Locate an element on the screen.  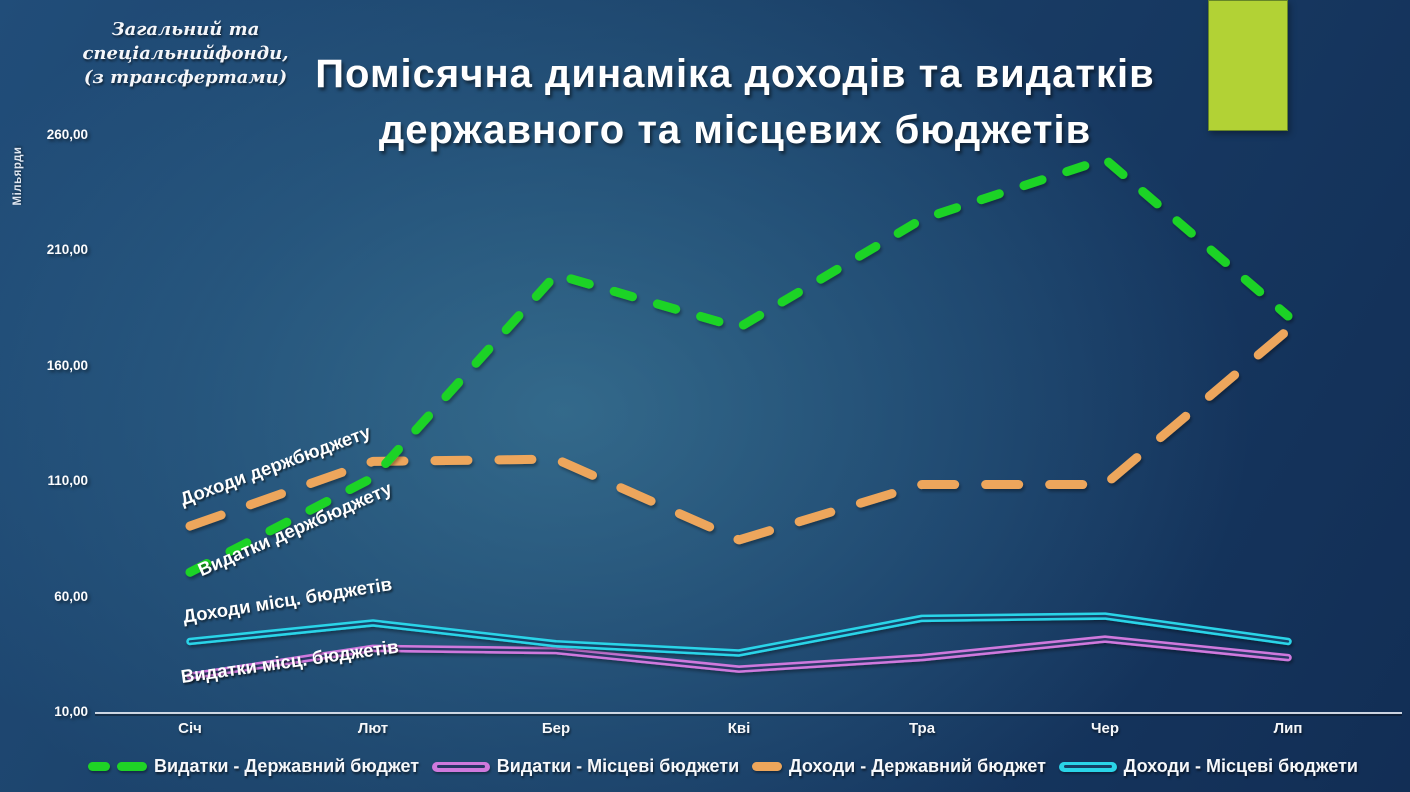
y-tick-3: 110,00 is located at coordinates (67, 481).